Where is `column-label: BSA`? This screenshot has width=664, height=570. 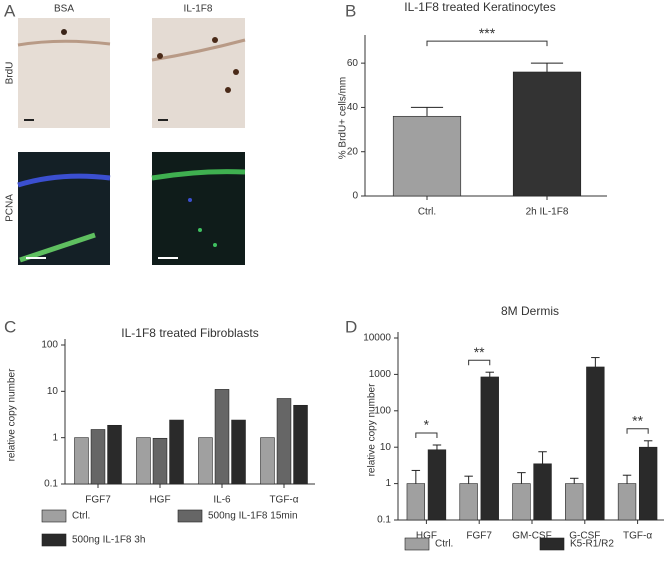 column-label: BSA is located at coordinates (64, 9).